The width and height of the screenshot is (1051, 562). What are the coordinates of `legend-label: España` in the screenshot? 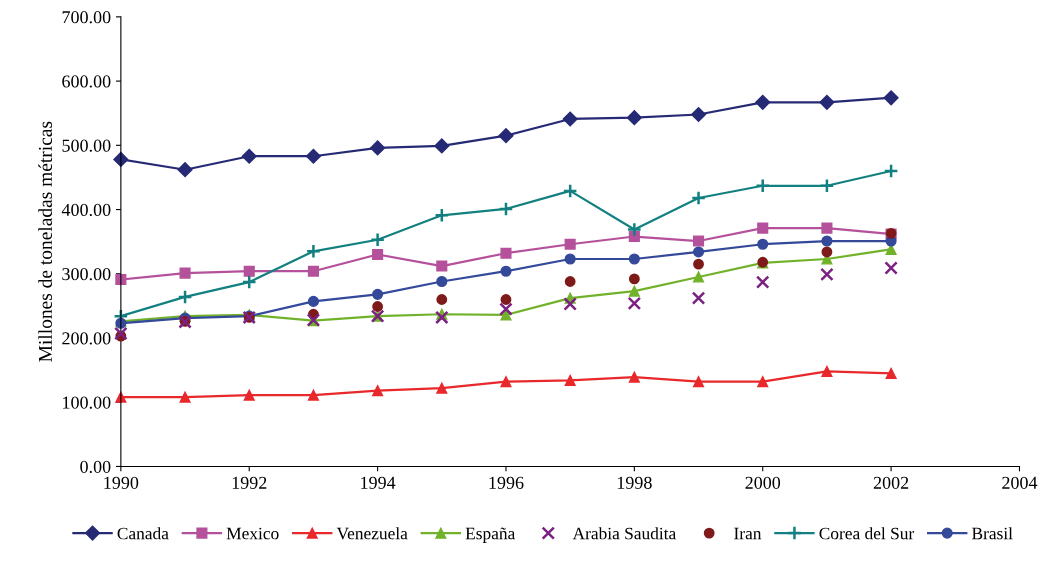 It's located at (490, 535).